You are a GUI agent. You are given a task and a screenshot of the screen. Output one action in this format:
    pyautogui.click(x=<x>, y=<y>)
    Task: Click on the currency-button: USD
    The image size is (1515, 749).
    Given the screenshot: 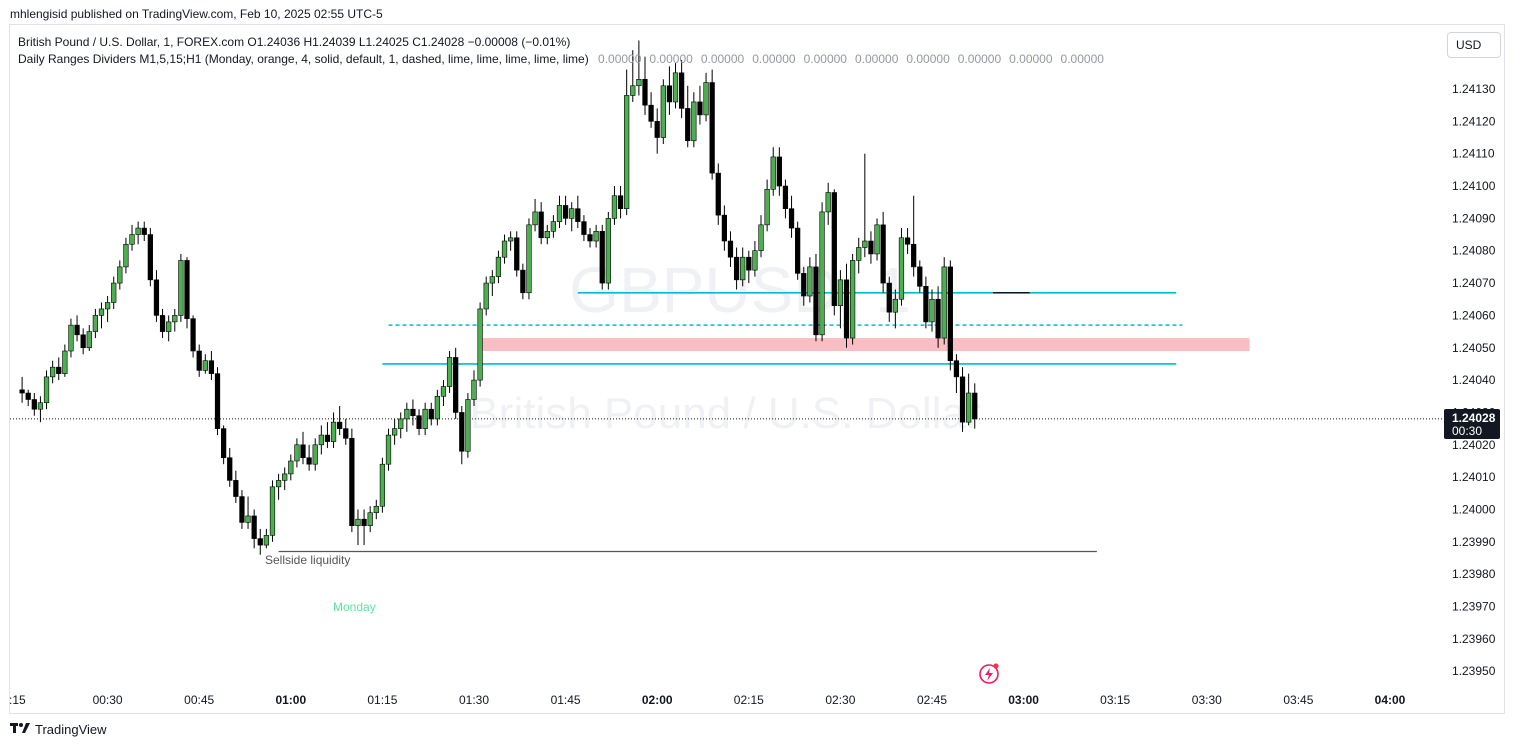 What is the action you would take?
    pyautogui.click(x=1474, y=45)
    